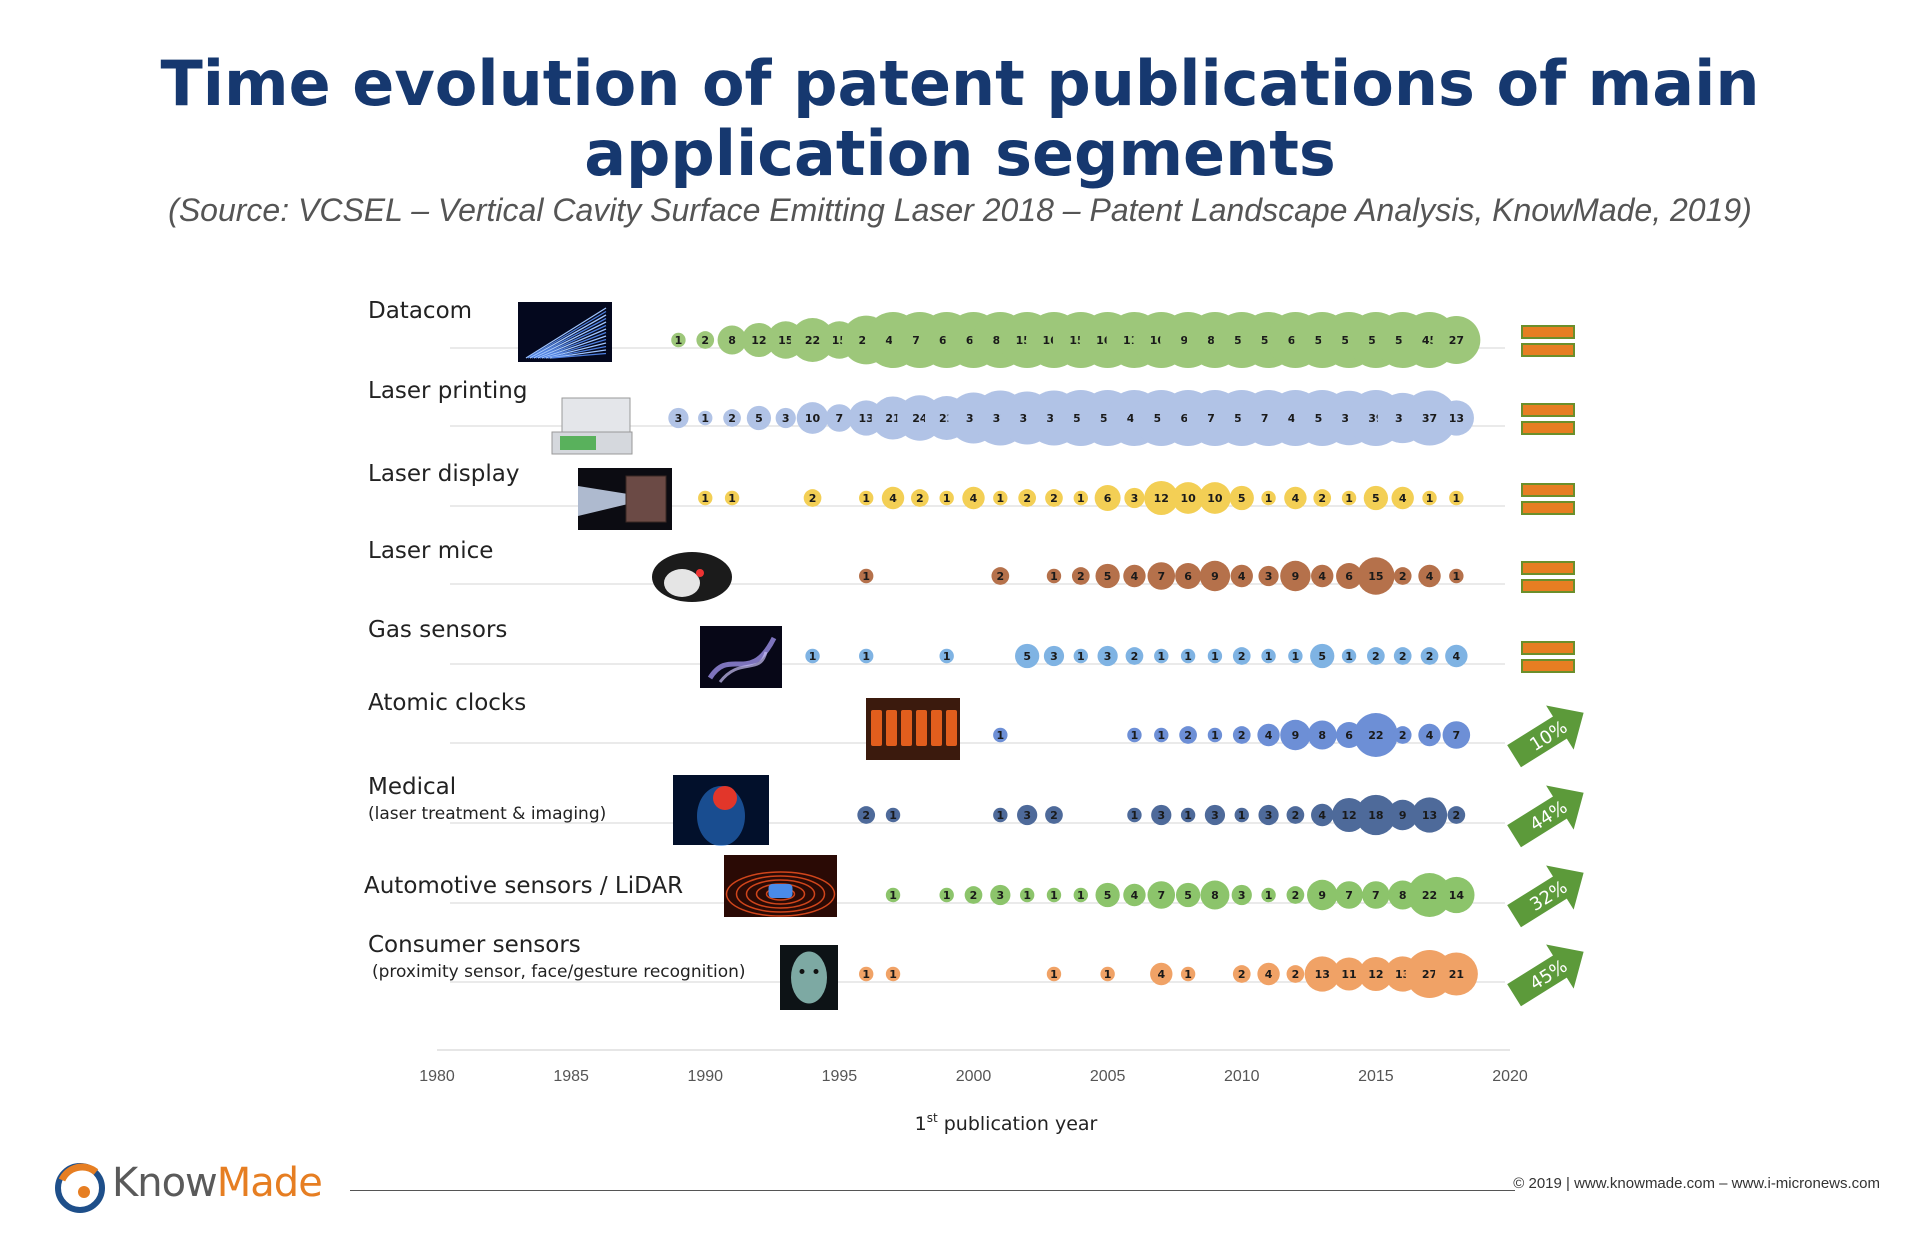 The height and width of the screenshot is (1241, 1920). What do you see at coordinates (1429, 815) in the screenshot?
I see `bubble-value-label: 13` at bounding box center [1429, 815].